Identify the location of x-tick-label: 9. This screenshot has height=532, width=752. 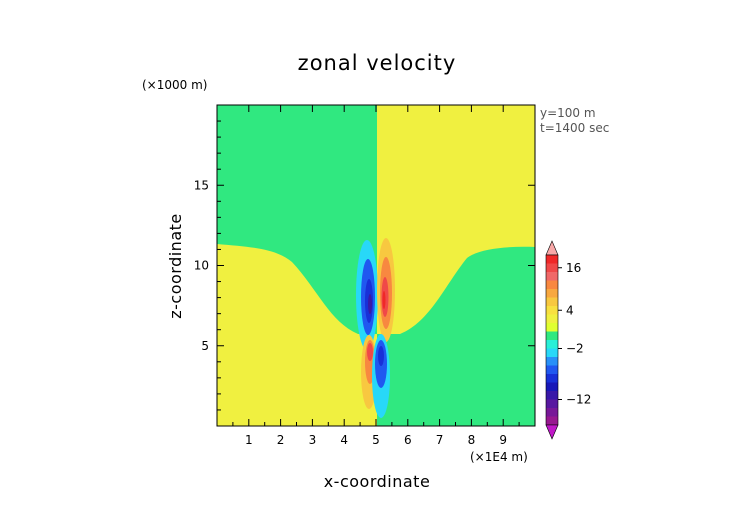
(503, 440).